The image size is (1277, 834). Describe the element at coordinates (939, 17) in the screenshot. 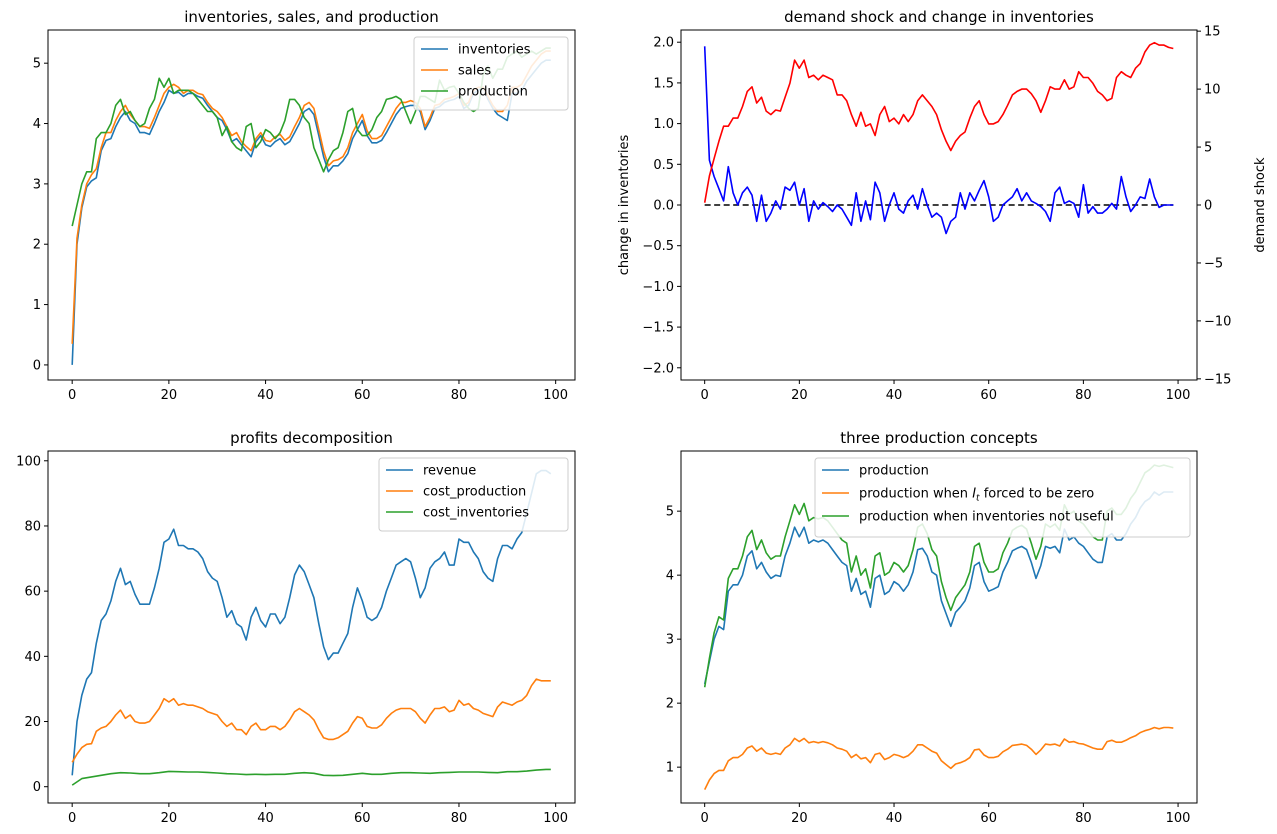

I see `chart-title: demand shock and change in inventories` at that location.